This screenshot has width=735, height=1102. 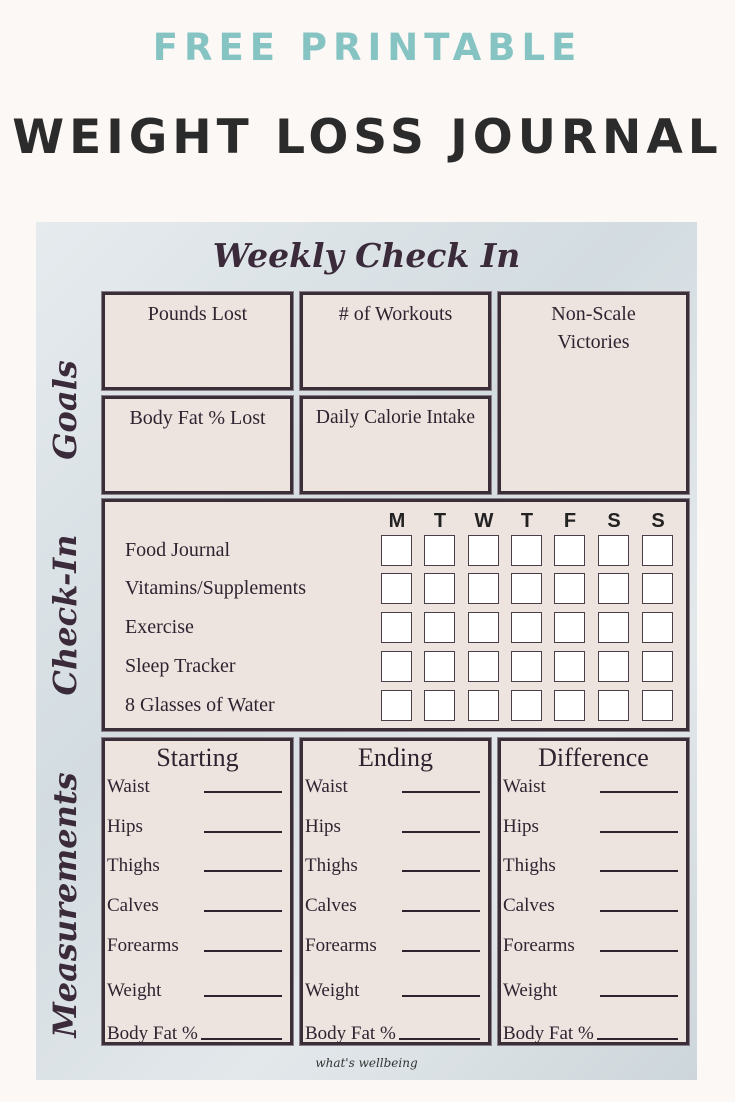 I want to click on measurement-label: Body Fat %, so click(x=350, y=1033).